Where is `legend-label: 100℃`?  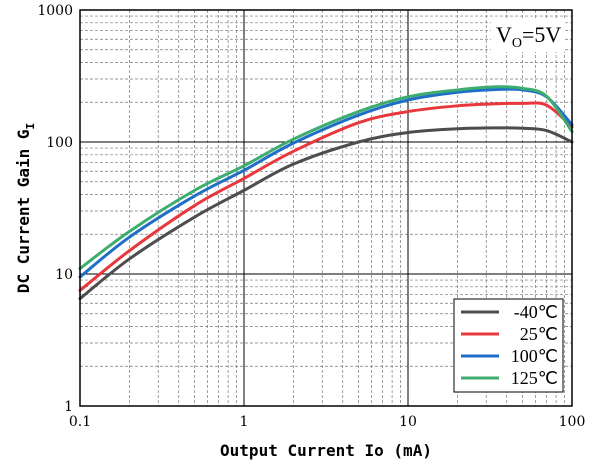
legend-label: 100℃ is located at coordinates (534, 356).